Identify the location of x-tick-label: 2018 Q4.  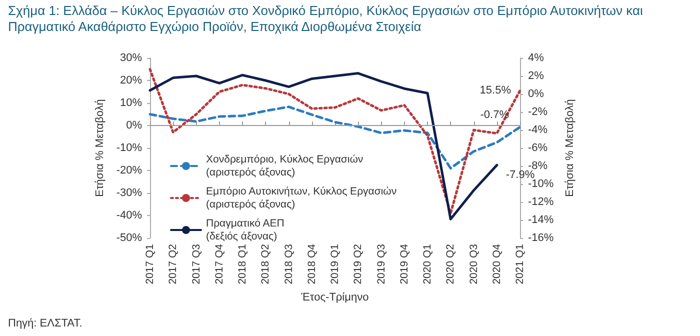
(312, 264).